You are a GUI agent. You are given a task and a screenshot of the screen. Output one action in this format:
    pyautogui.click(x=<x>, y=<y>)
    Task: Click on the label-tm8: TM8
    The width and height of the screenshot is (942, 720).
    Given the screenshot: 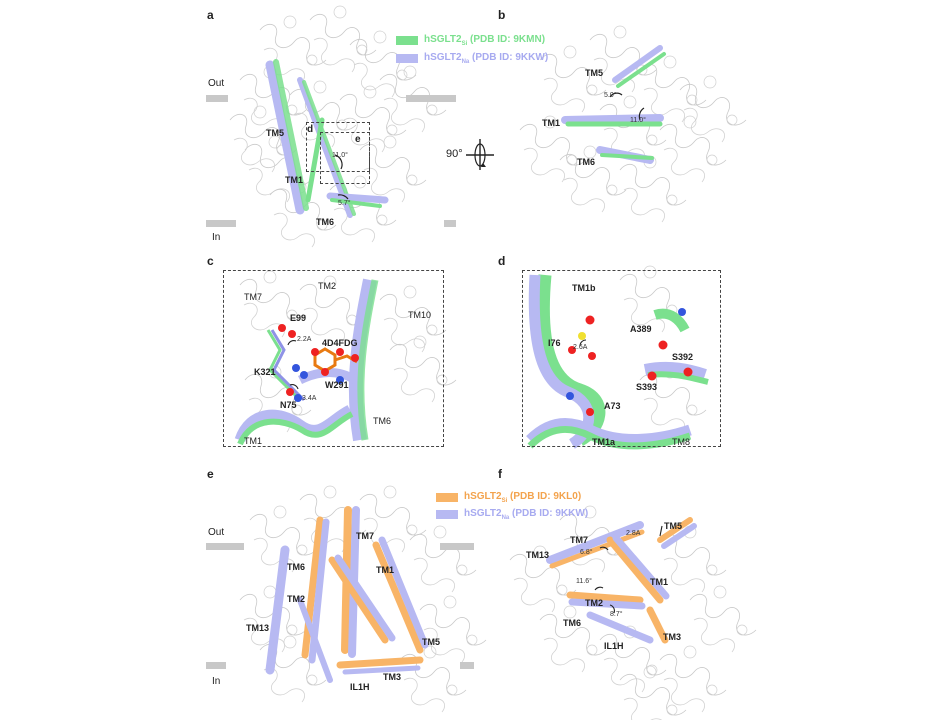 What is the action you would take?
    pyautogui.click(x=681, y=442)
    